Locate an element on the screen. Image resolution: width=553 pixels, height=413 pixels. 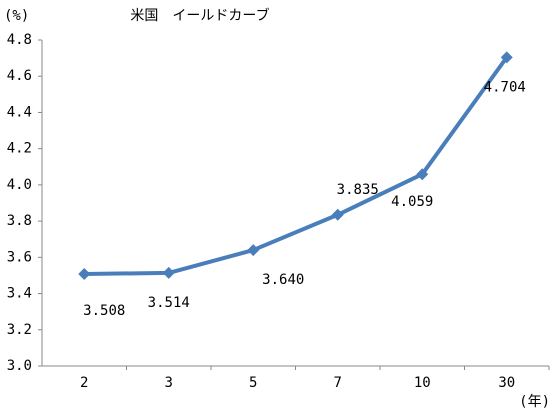
y-tick-label: 3.8 is located at coordinates (19, 221).